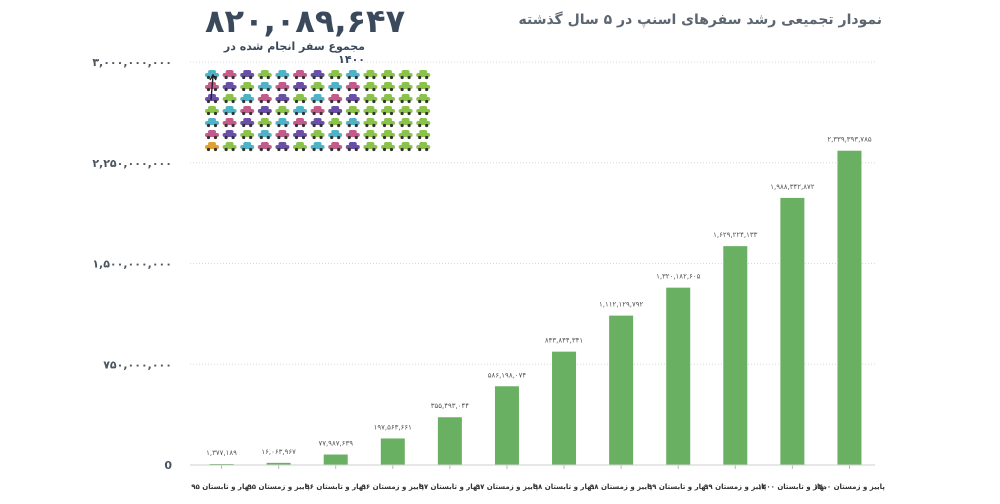 This screenshot has width=1000, height=504. I want to click on x-tick-label: پاییز و زمستان ۱۴۰۰, so click(849, 487).